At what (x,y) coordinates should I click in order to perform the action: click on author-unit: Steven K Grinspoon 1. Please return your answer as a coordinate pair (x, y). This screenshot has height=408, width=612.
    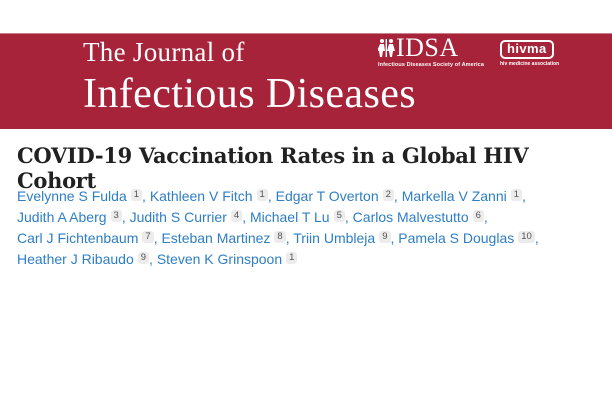
    Looking at the image, I should click on (227, 259).